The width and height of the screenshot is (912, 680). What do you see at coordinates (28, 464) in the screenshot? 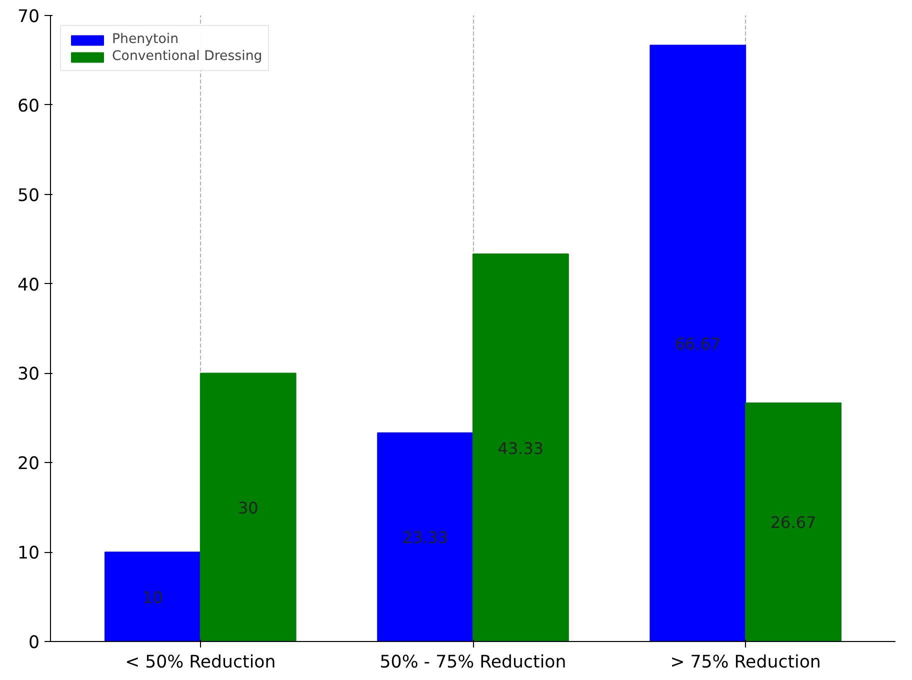
I see `y-tick-label: 20` at bounding box center [28, 464].